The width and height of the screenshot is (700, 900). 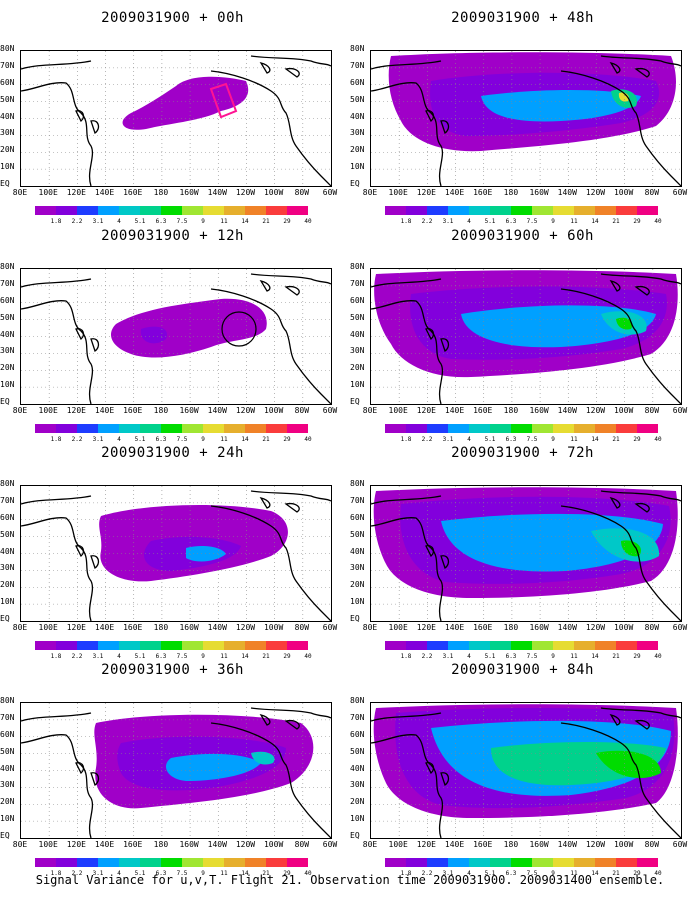 I want to click on colorbar-label: 21, so click(x=616, y=656).